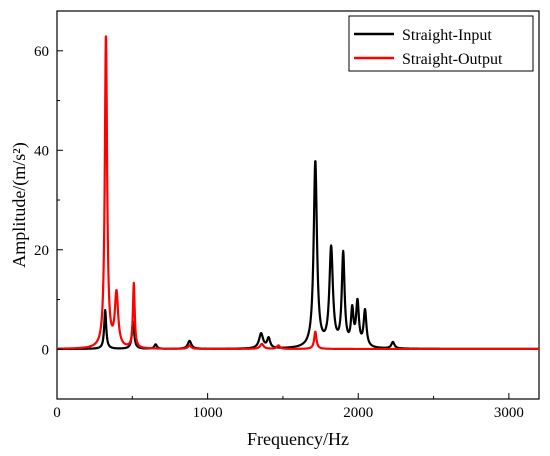 This screenshot has height=456, width=550. I want to click on y-tick-label: 0, so click(46, 350).